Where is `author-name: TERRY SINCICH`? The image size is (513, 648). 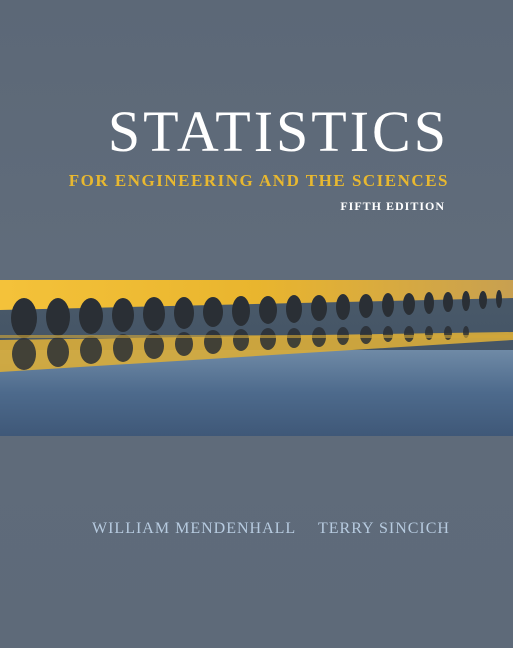
author-name: TERRY SINCICH is located at coordinates (384, 528).